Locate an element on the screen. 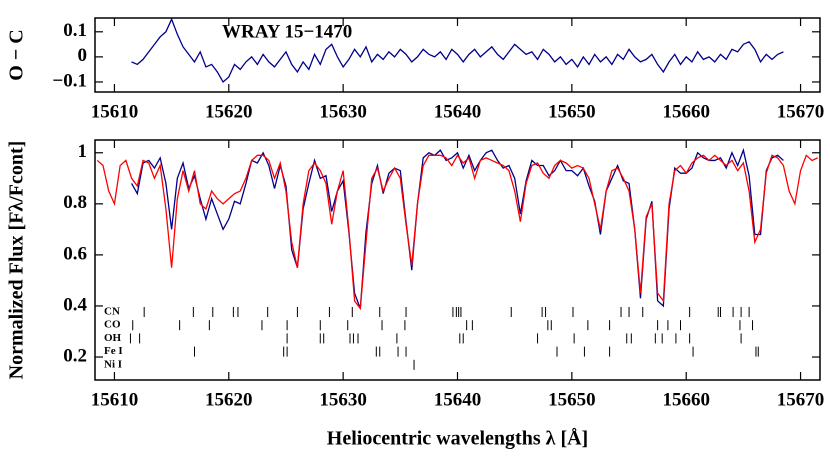 This screenshot has height=464, width=830. annotation: WRAY 15−1470 is located at coordinates (287, 31).